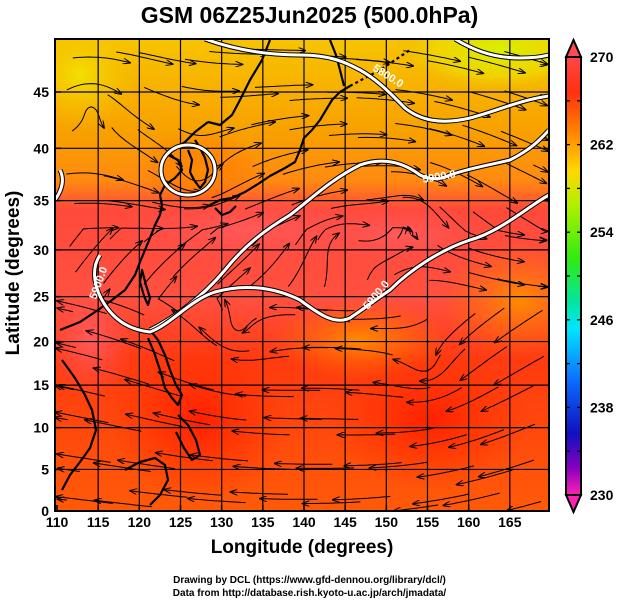 The width and height of the screenshot is (619, 605). I want to click on colorbar-upper-arrow, so click(573, 47).